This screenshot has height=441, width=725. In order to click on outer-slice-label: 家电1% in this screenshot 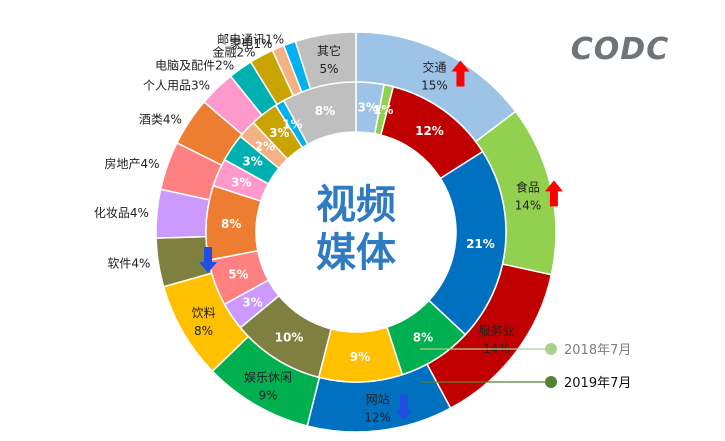, I will do `click(250, 43)`.